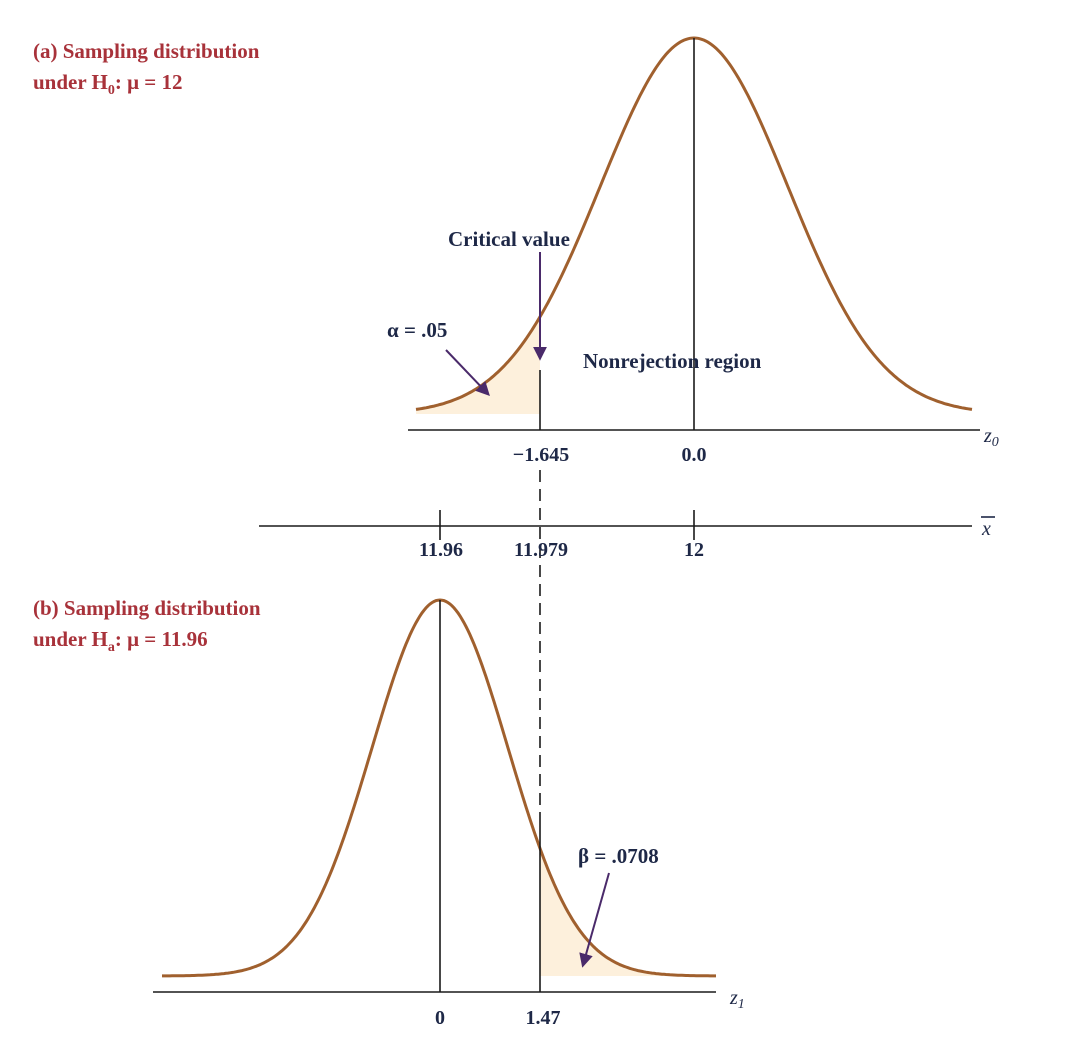 Image resolution: width=1068 pixels, height=1052 pixels. I want to click on xbar-axis-group: 11.96 11.979 12 x, so click(627, 535).